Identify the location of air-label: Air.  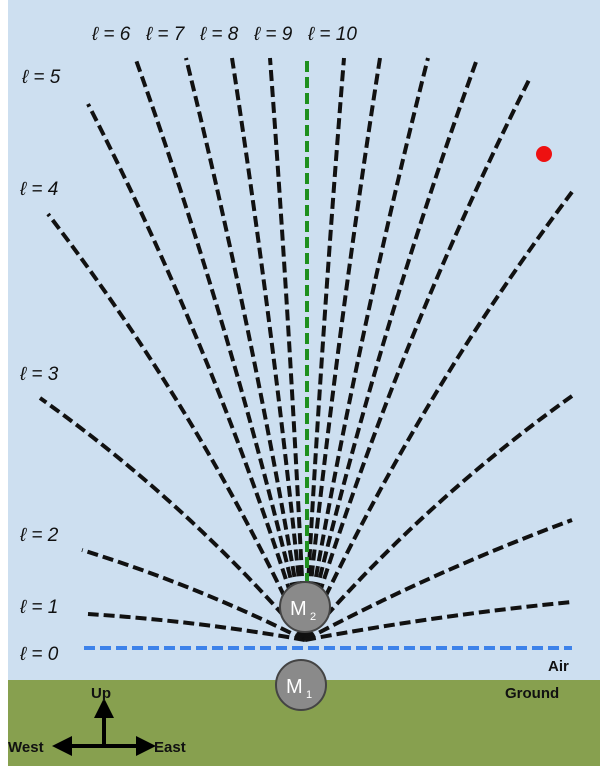
(558, 666).